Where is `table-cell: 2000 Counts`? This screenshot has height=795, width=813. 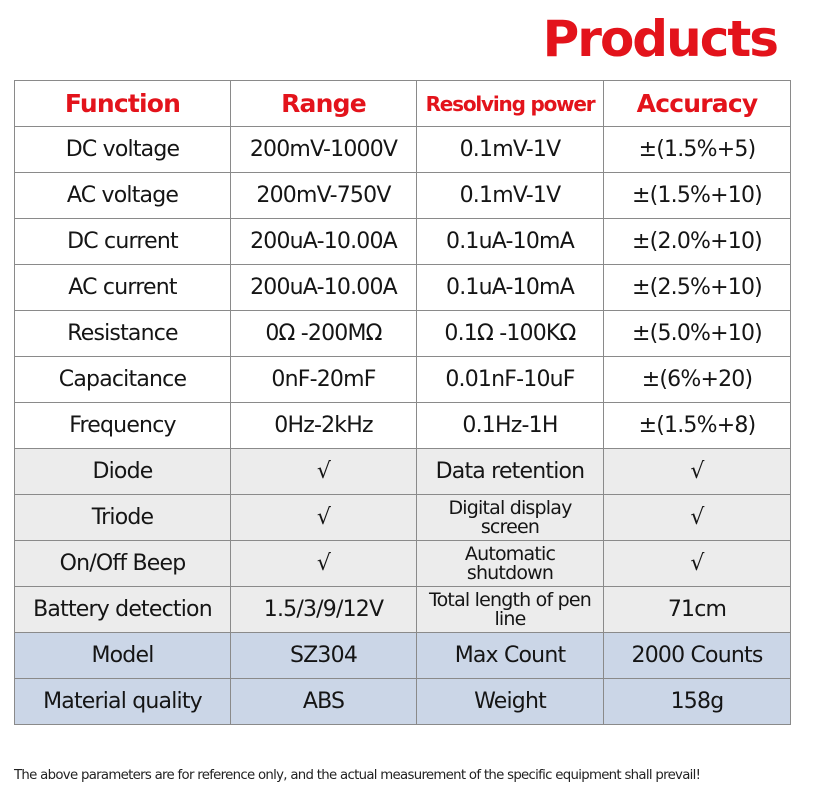 table-cell: 2000 Counts is located at coordinates (697, 655).